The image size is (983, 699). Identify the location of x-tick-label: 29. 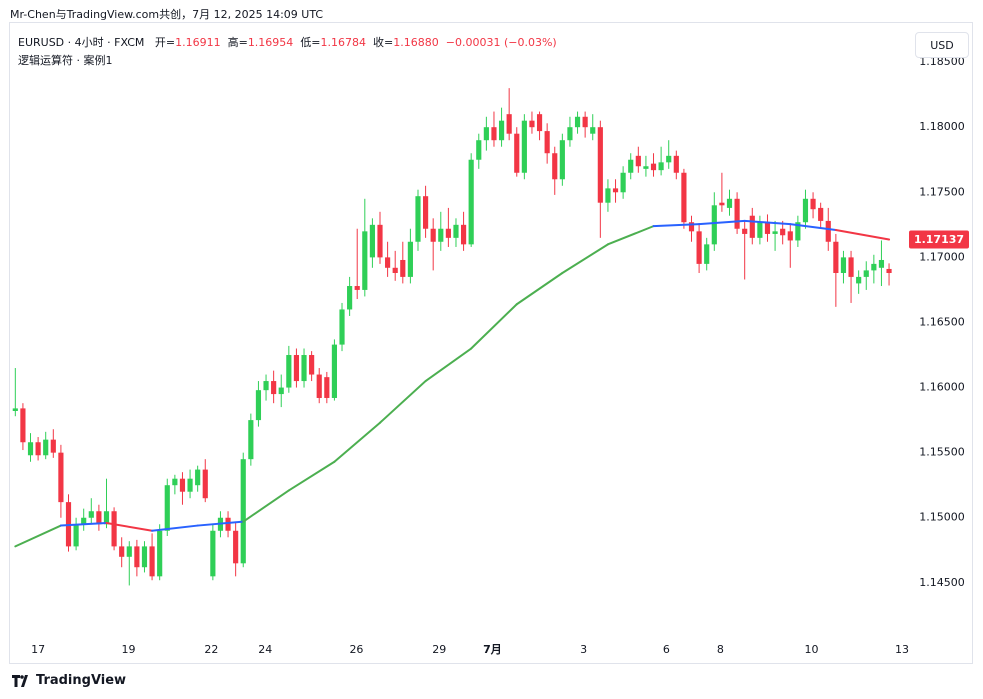
(439, 649).